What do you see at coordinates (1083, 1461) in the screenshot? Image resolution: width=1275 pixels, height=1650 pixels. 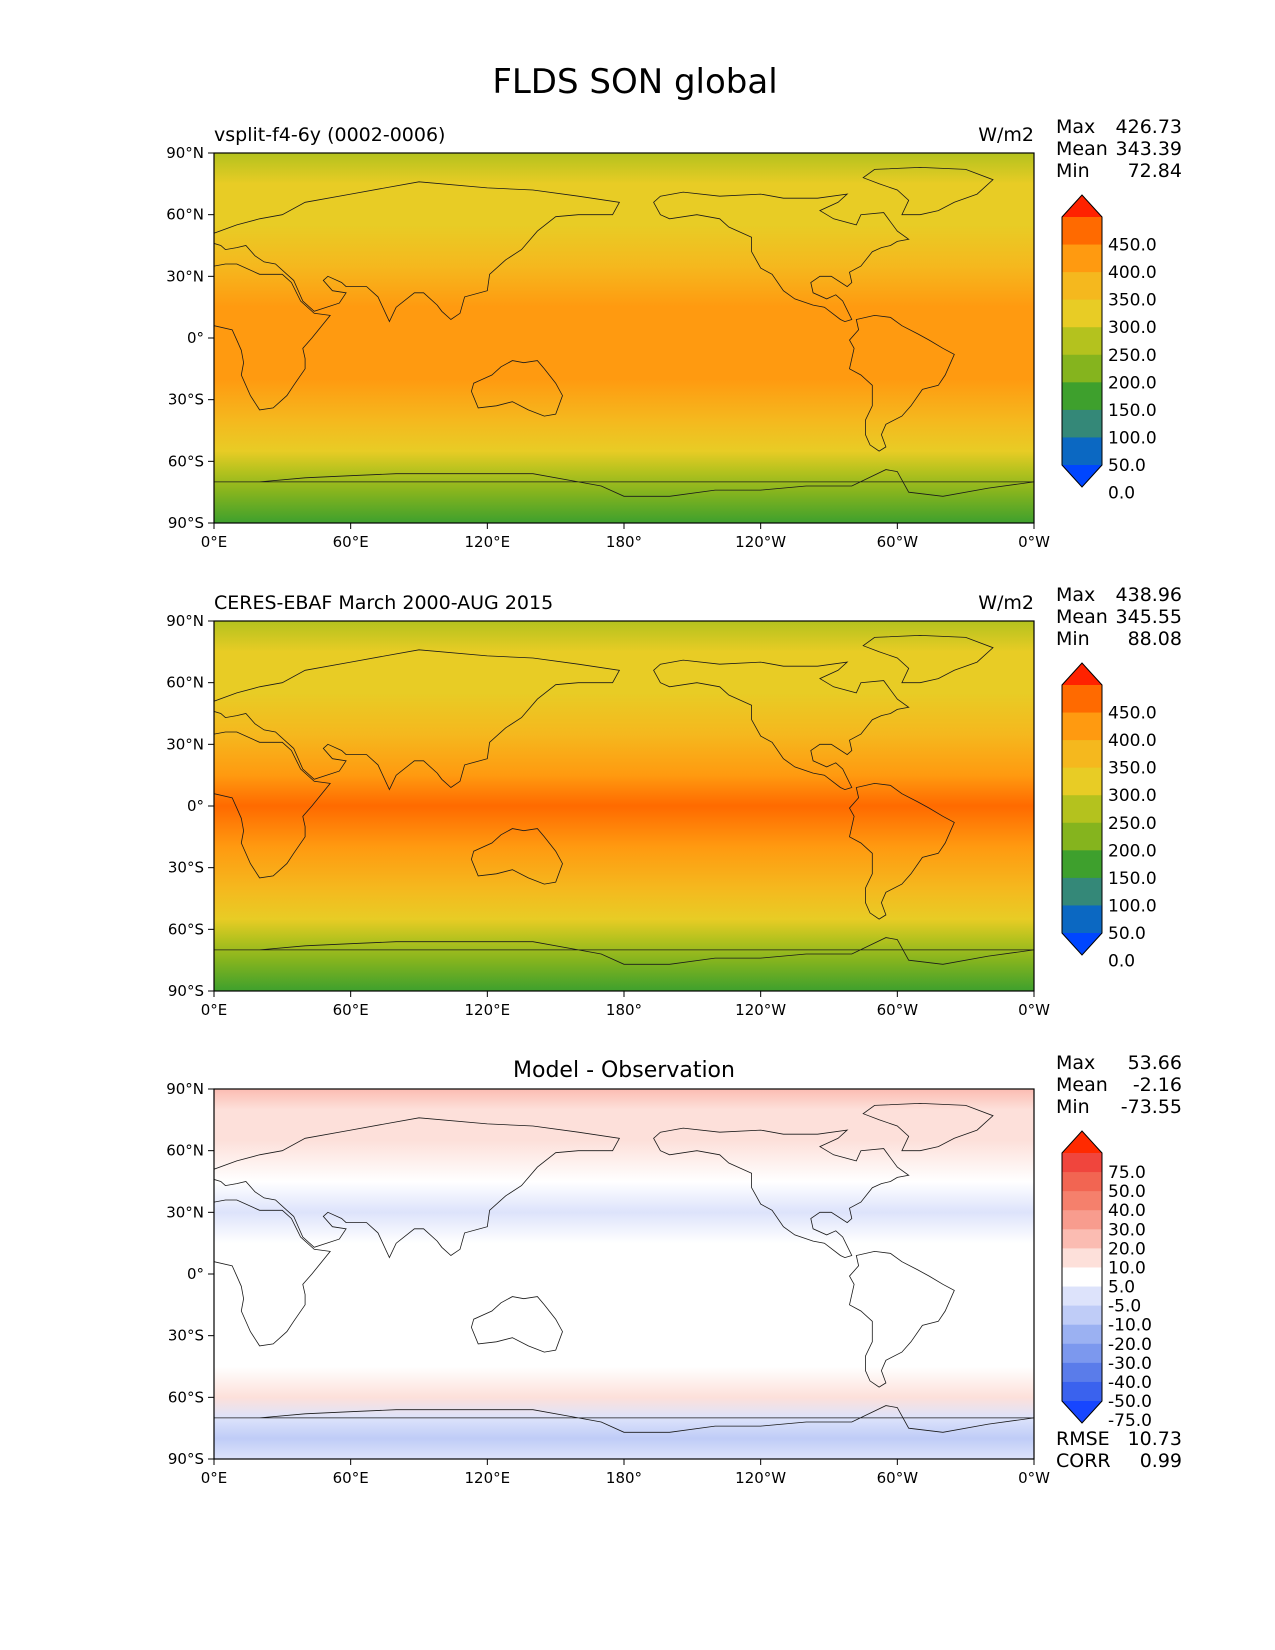 I see `corr-label: CORR` at bounding box center [1083, 1461].